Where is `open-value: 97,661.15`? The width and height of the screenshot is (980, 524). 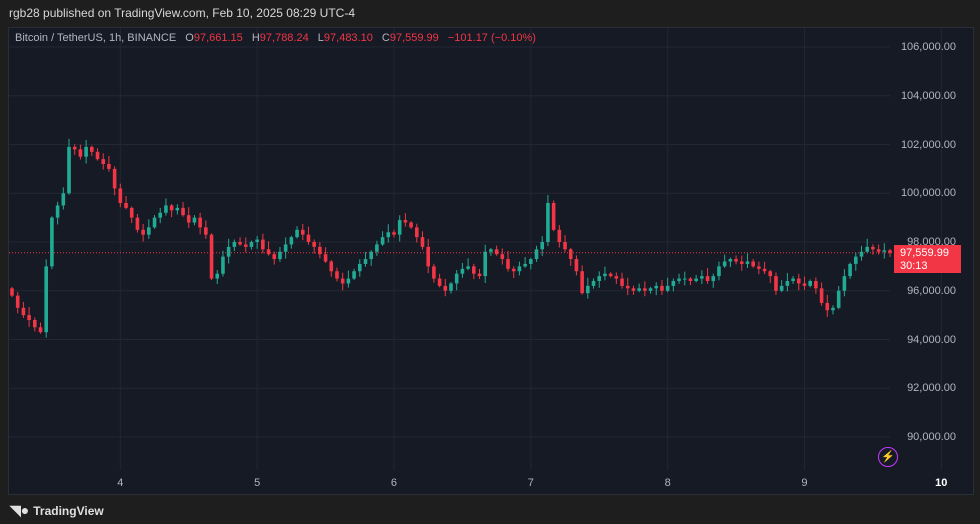 open-value: 97,661.15 is located at coordinates (218, 38).